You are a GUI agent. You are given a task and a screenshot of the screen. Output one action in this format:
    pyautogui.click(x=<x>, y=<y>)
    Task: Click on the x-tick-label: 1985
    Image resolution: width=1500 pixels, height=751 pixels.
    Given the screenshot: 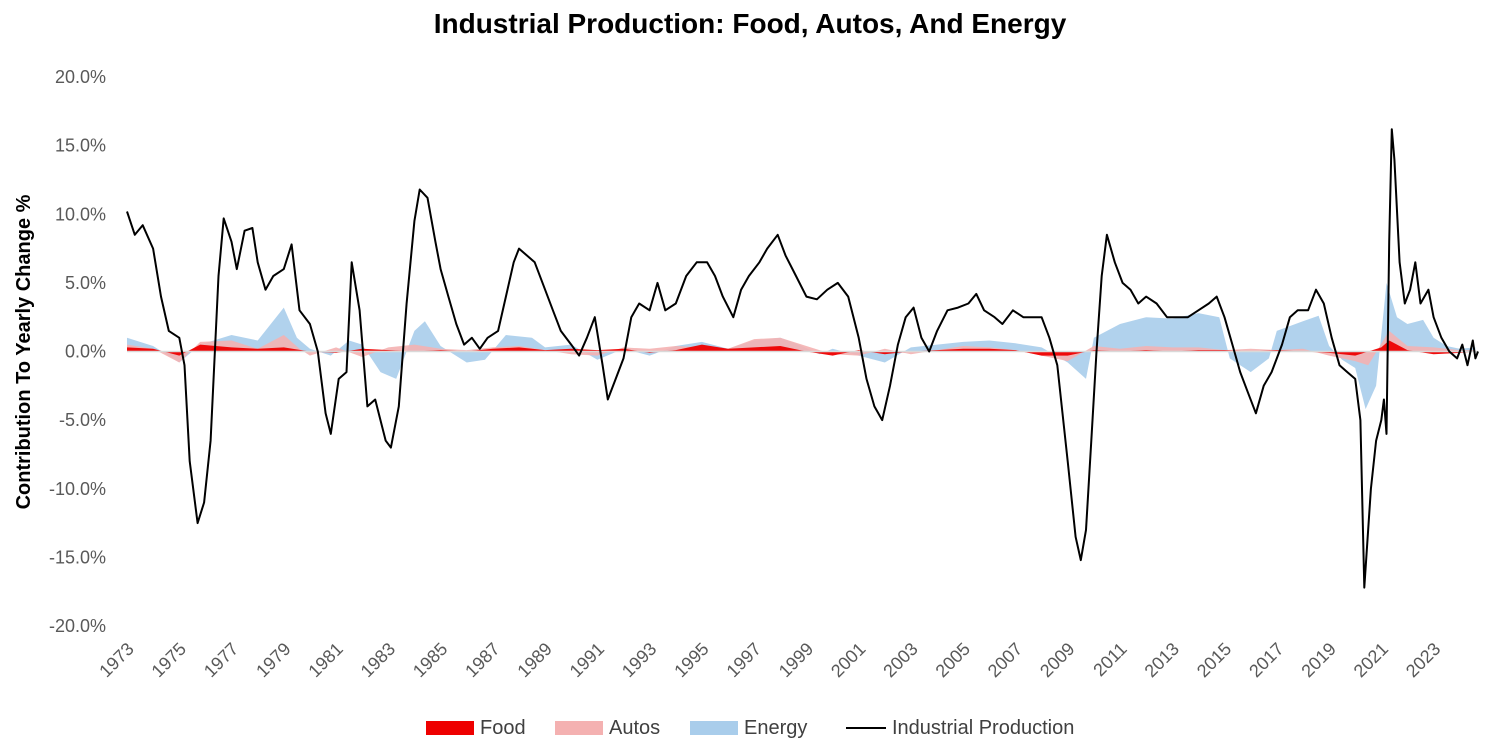 What is the action you would take?
    pyautogui.click(x=430, y=660)
    